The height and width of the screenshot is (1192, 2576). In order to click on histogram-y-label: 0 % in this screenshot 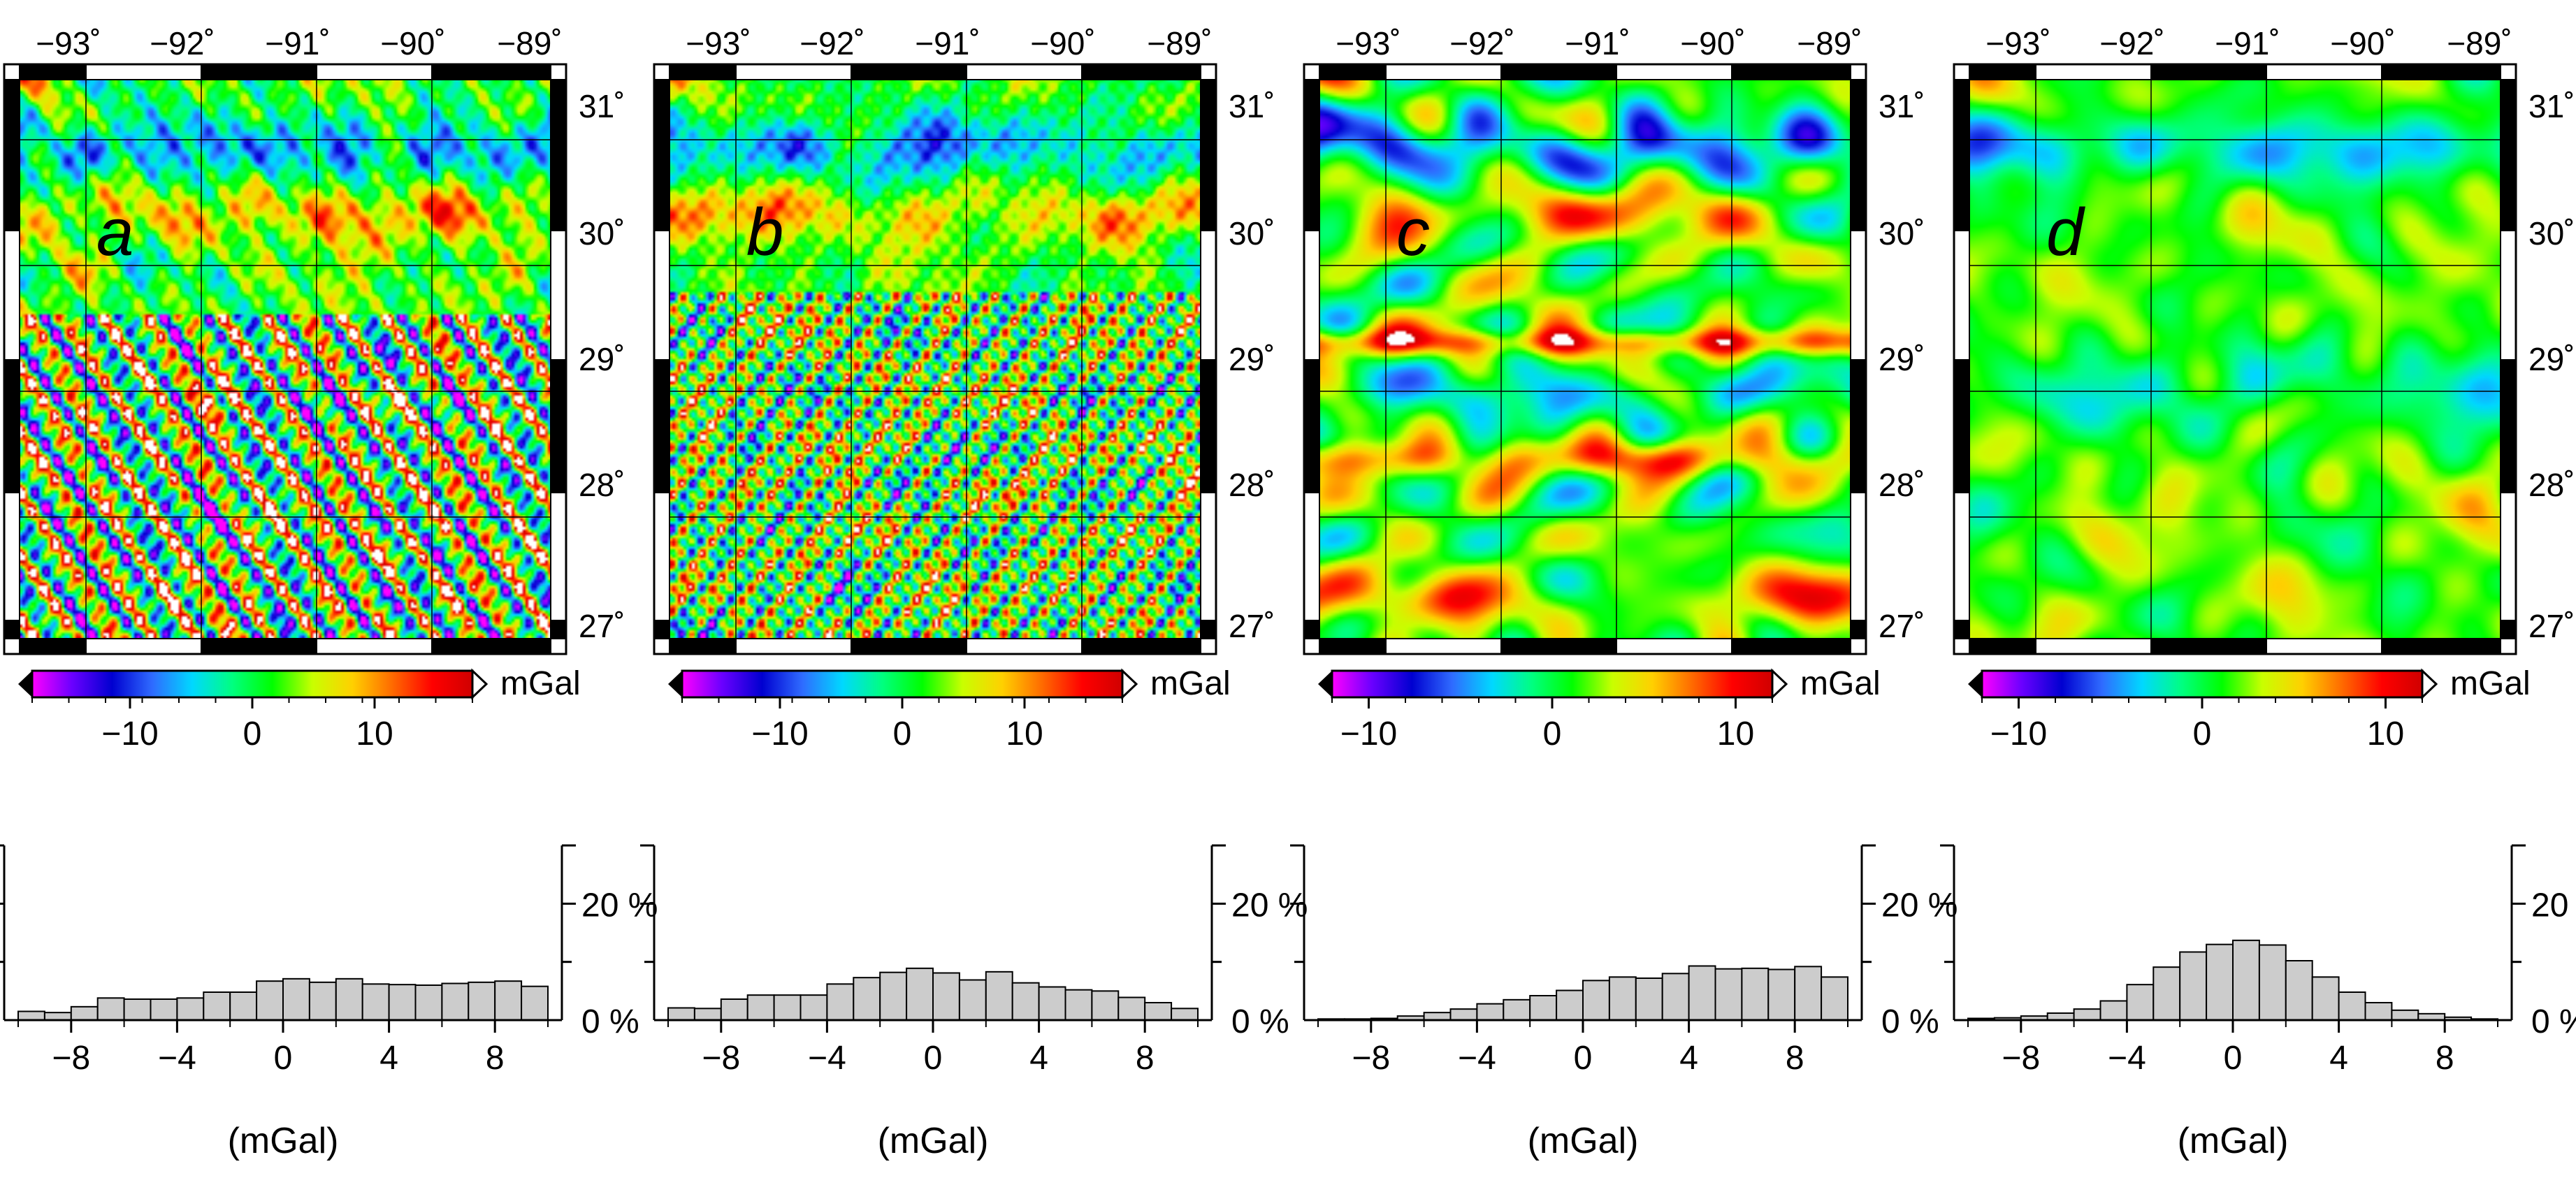, I will do `click(1910, 1022)`.